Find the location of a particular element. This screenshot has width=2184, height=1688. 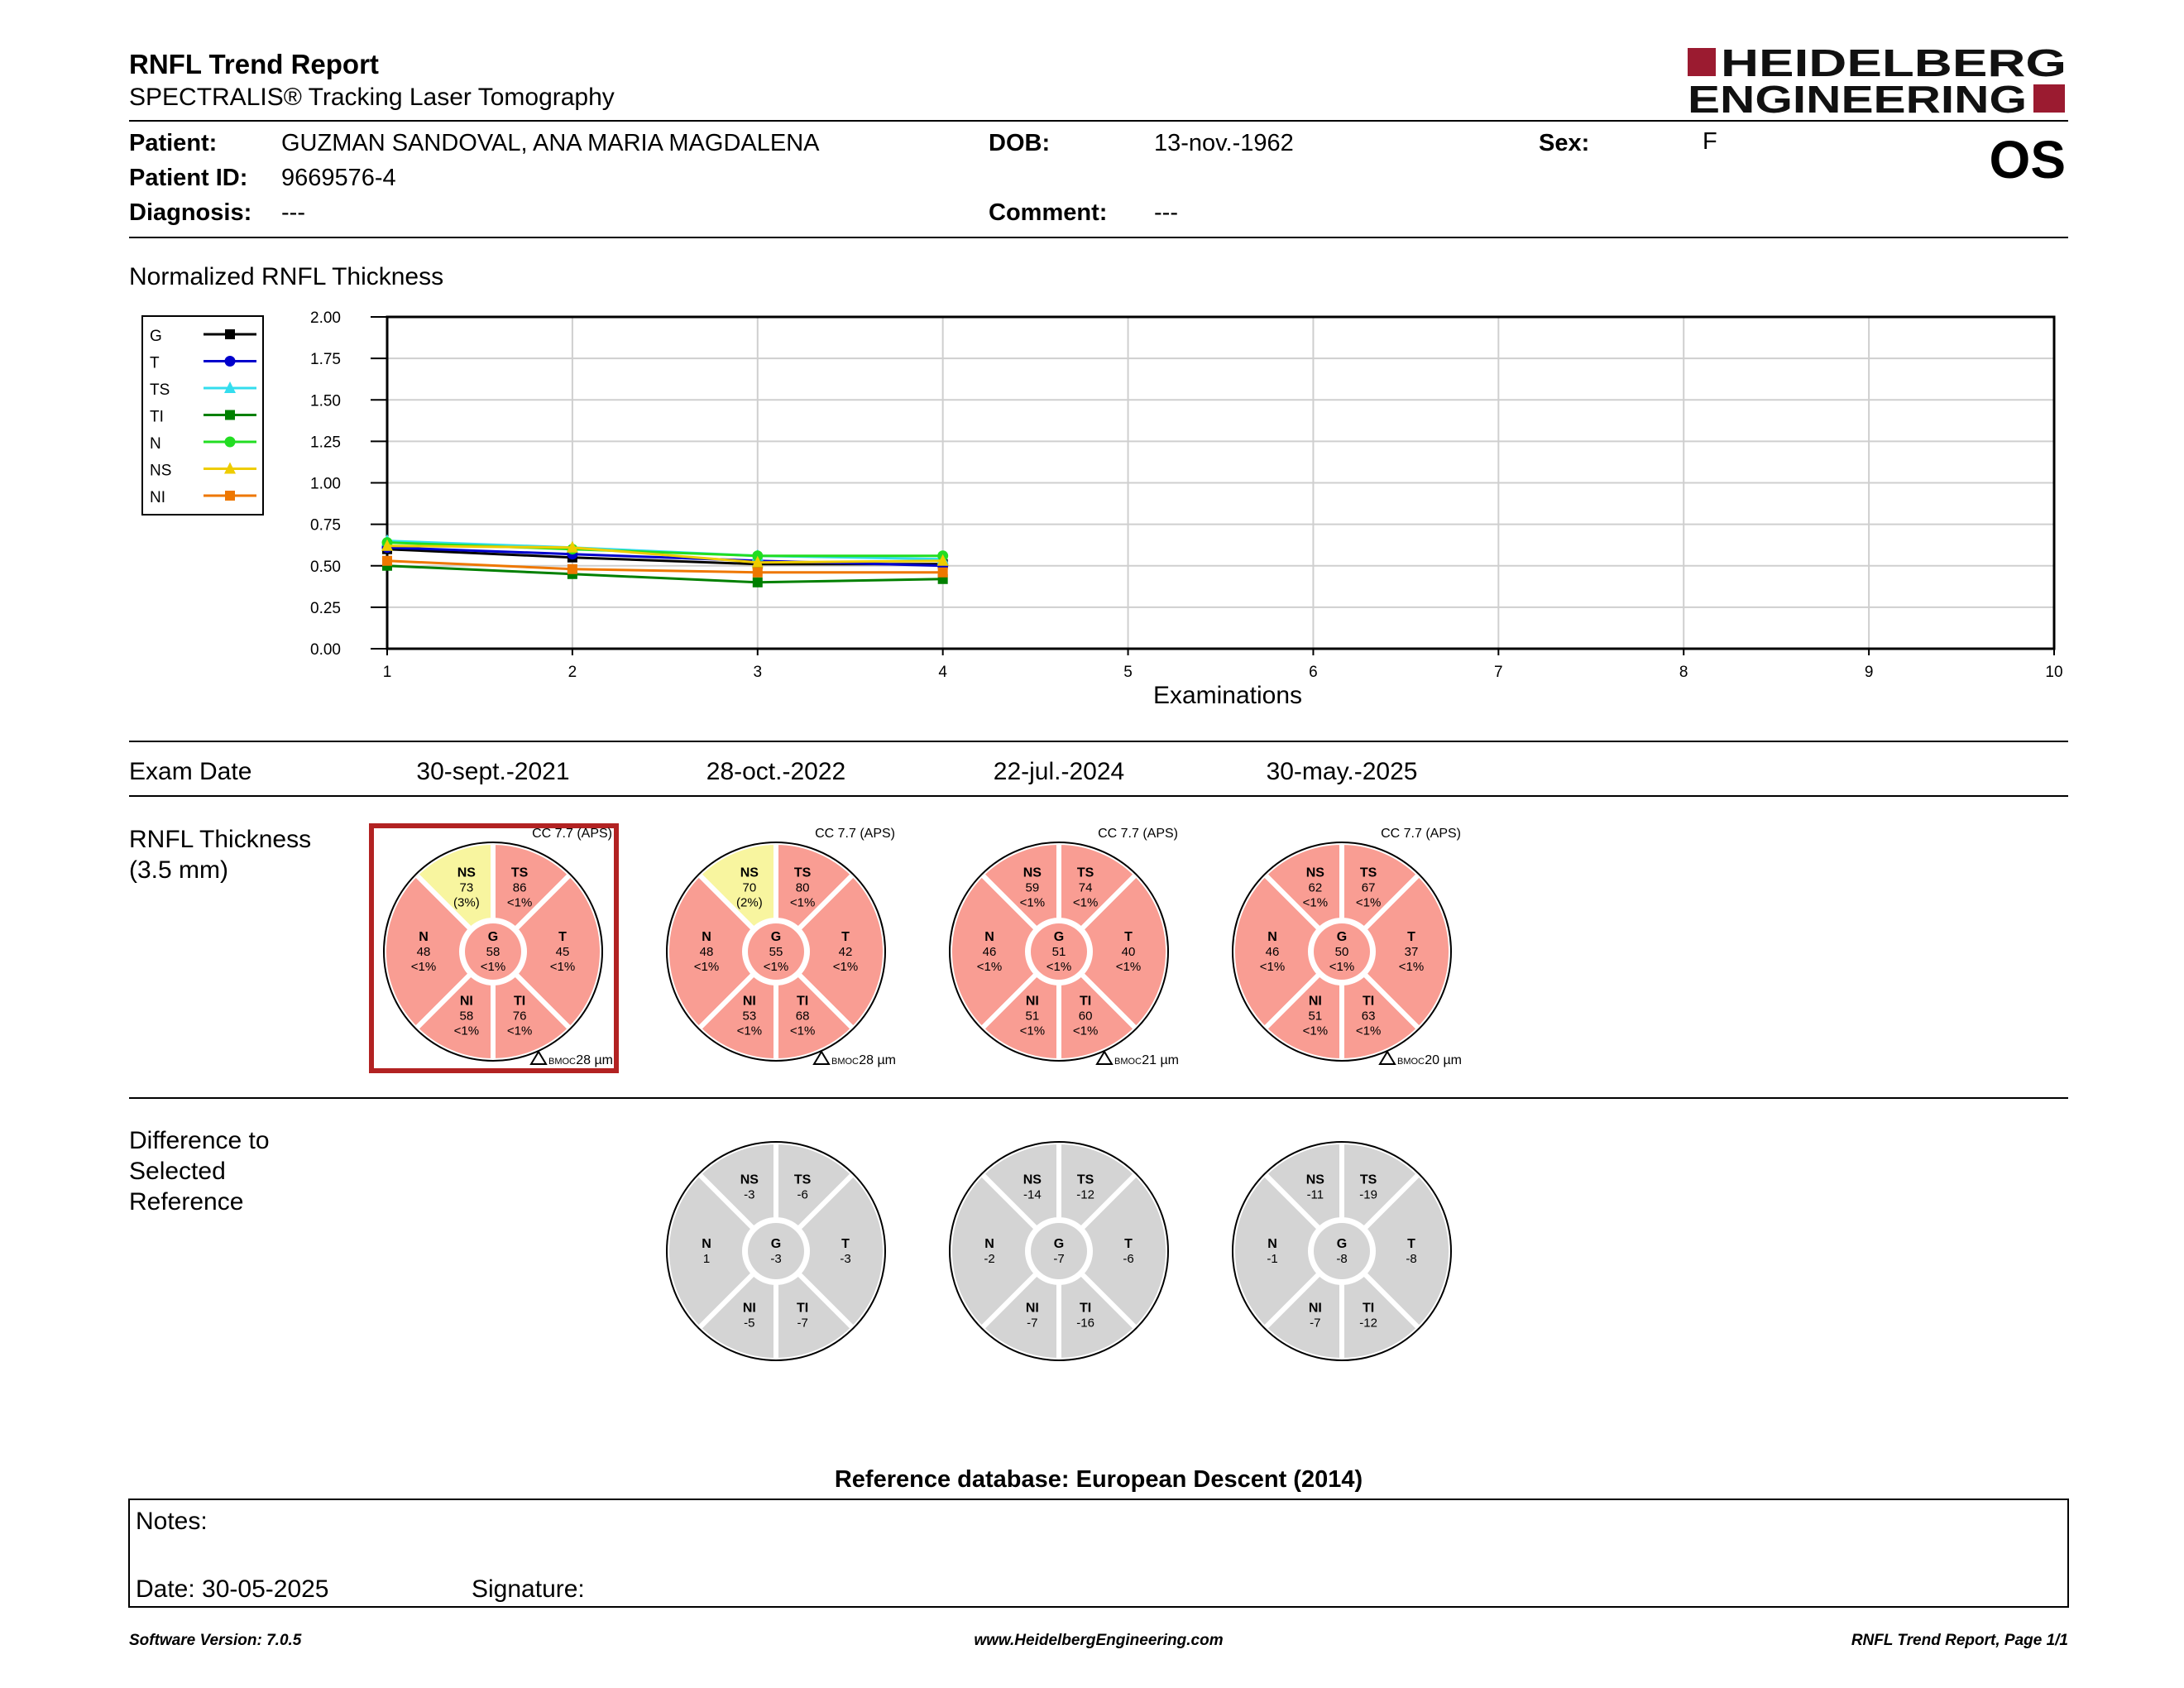

legend-label-n: N is located at coordinates (155, 444).